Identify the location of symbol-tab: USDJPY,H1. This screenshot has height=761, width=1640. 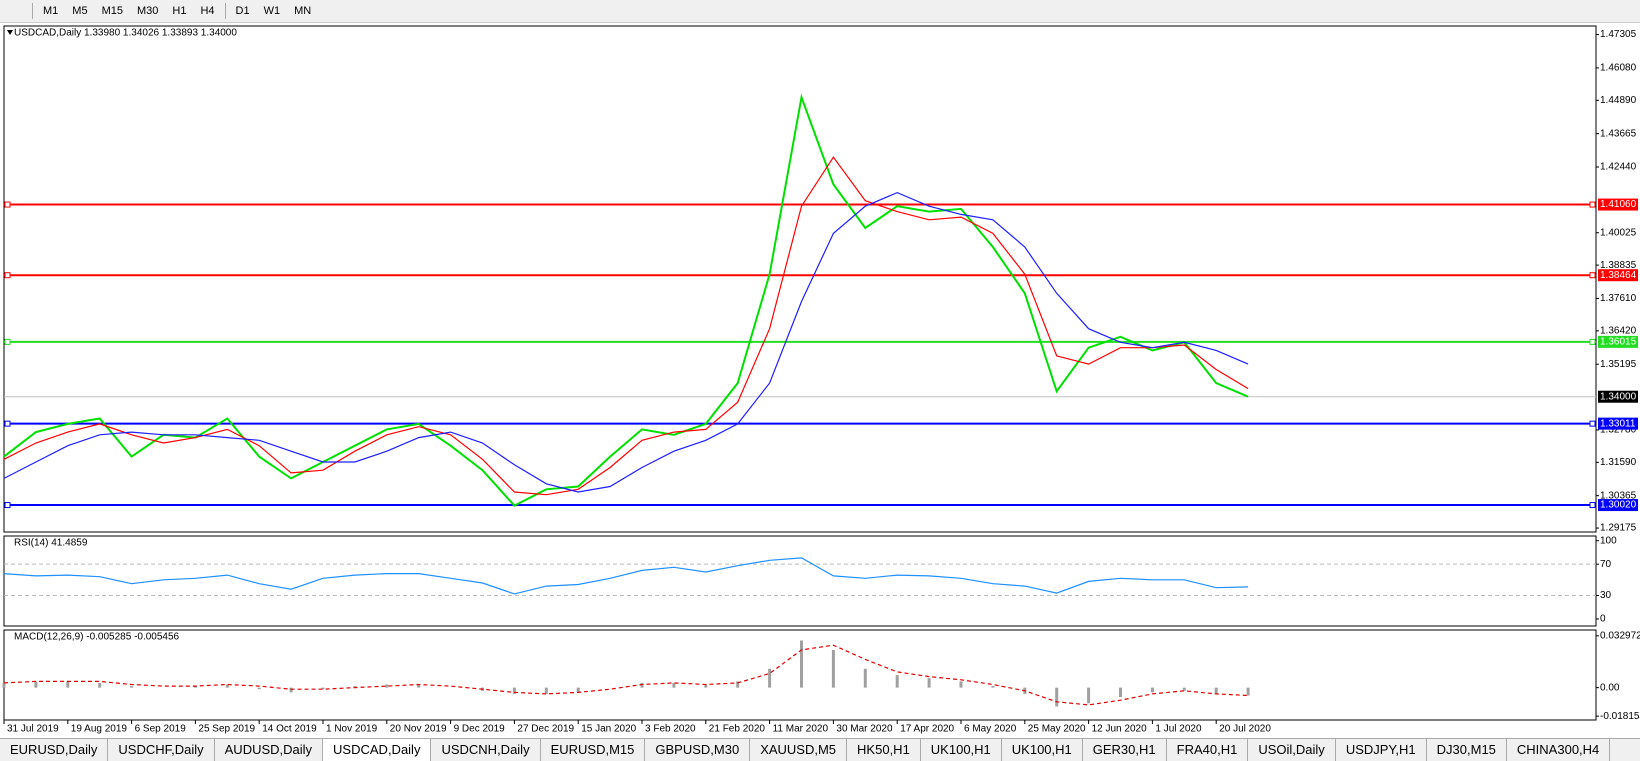
(1381, 750).